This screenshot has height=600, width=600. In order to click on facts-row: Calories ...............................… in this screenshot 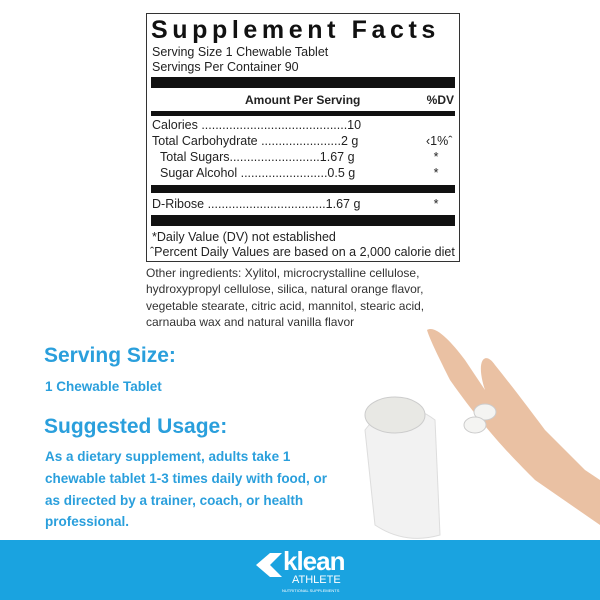, I will do `click(257, 125)`.